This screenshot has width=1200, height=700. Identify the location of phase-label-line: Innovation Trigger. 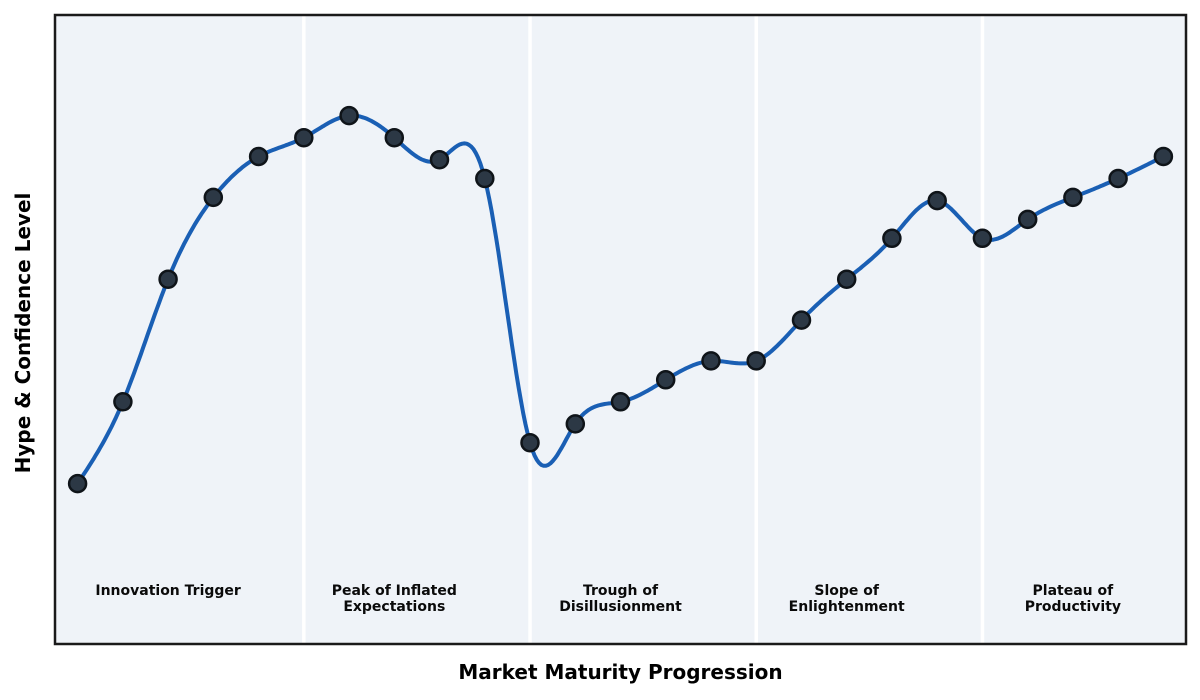
(168, 591).